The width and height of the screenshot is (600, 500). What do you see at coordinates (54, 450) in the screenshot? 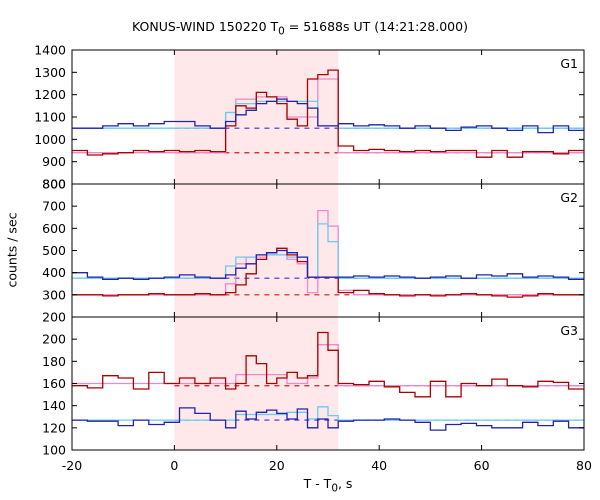
I see `g3-ytick-label: 100` at bounding box center [54, 450].